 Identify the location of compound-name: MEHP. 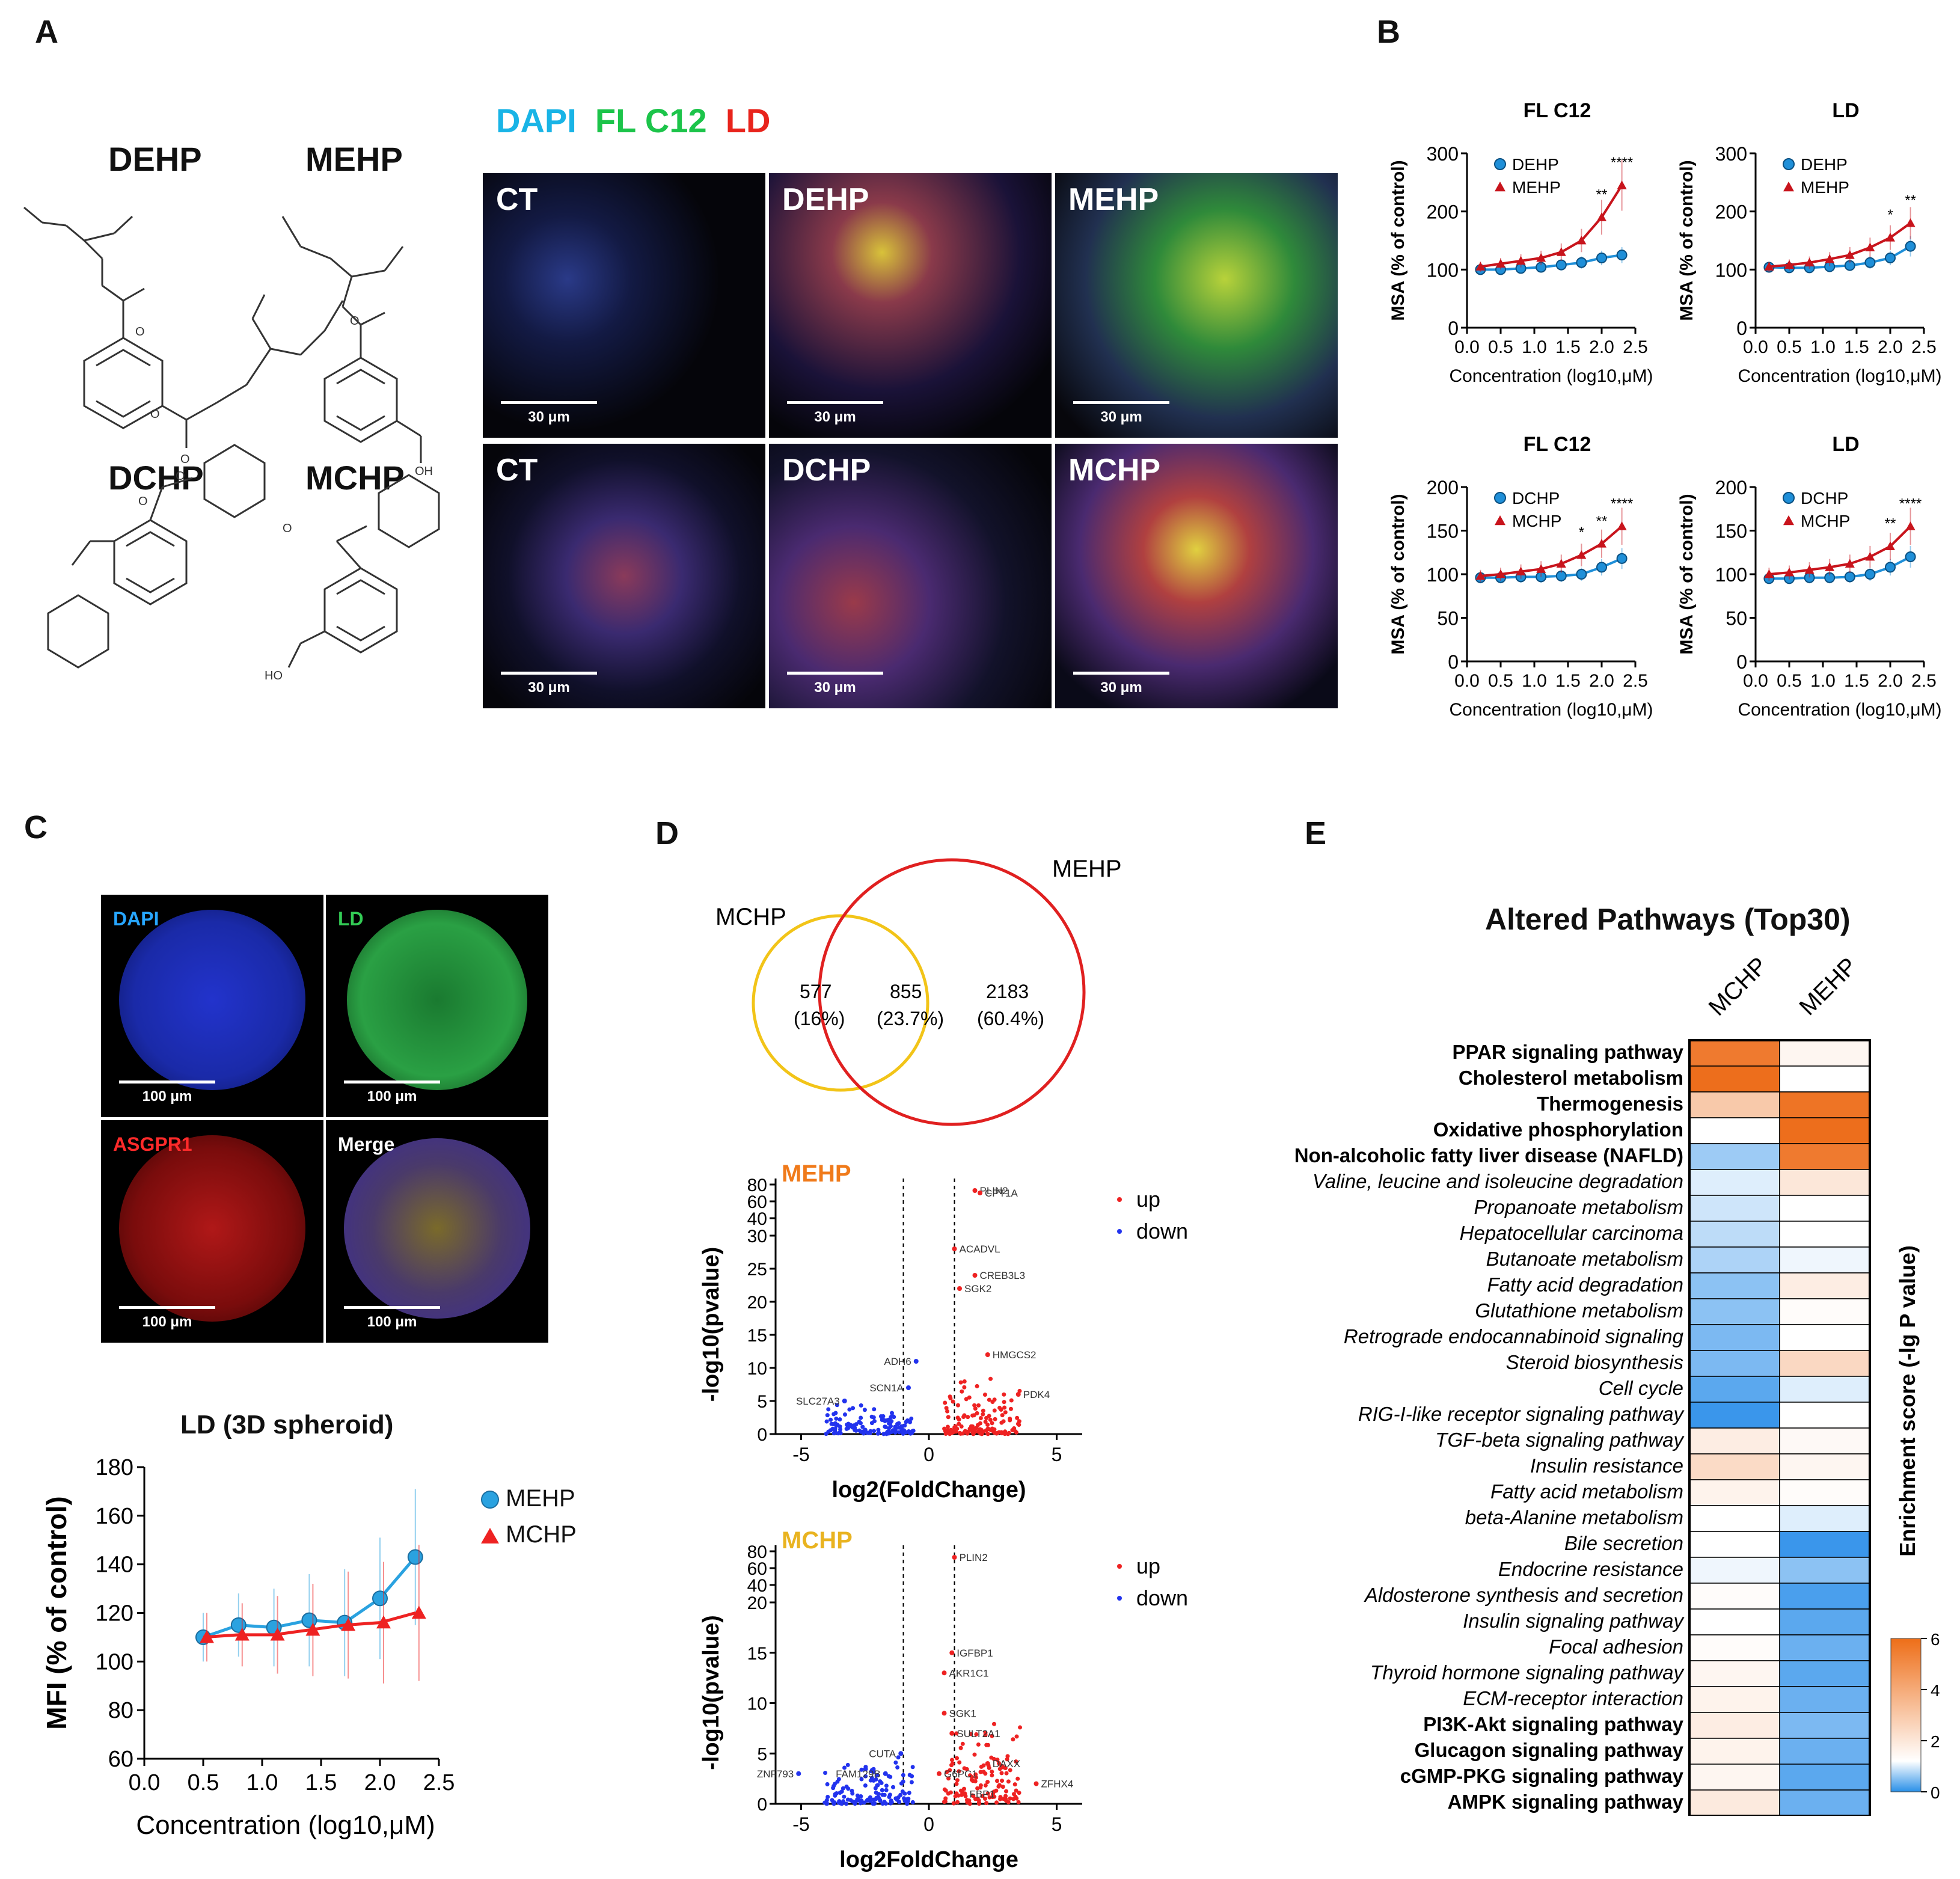
(354, 159).